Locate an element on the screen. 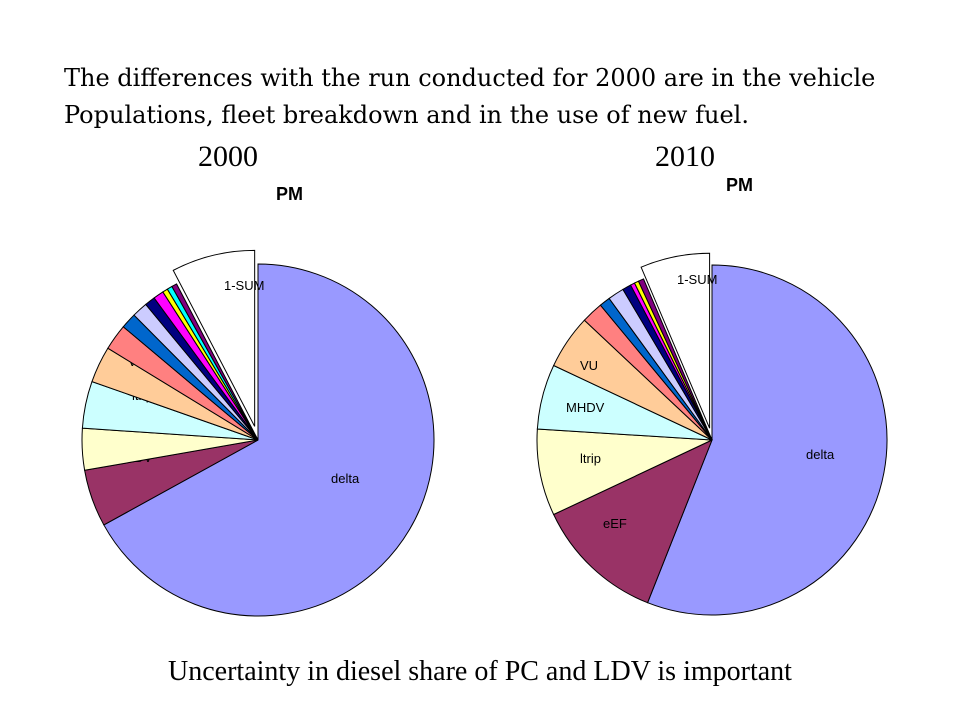 The height and width of the screenshot is (720, 960). slice-label-eef: eEF is located at coordinates (615, 523).